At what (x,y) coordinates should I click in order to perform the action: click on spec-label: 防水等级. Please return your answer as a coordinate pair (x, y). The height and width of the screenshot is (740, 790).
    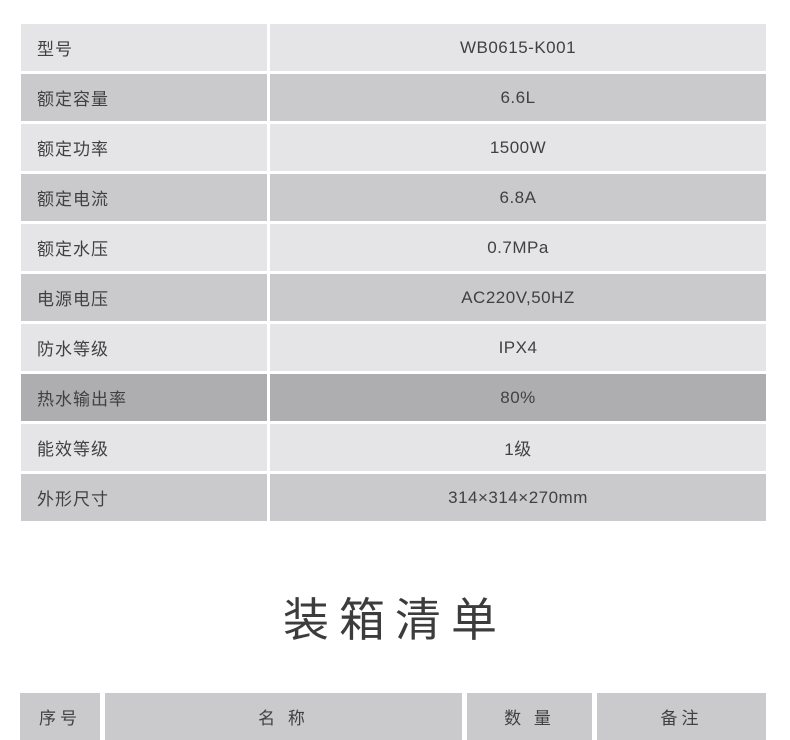
    Looking at the image, I should click on (144, 347).